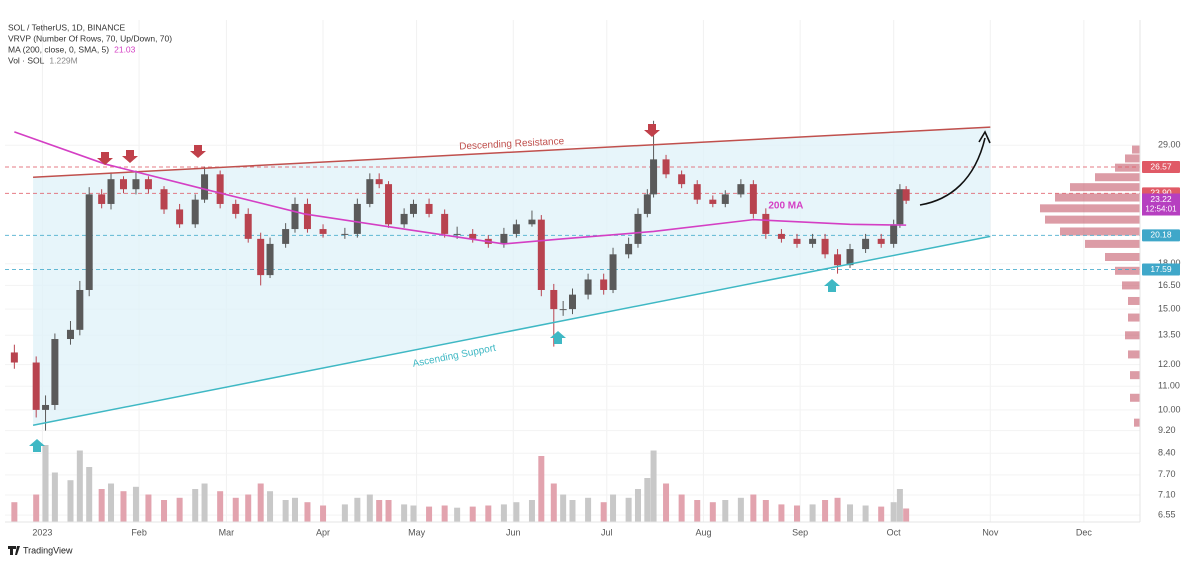 This screenshot has width=1200, height=563. I want to click on x-tick-label: May, so click(417, 532).